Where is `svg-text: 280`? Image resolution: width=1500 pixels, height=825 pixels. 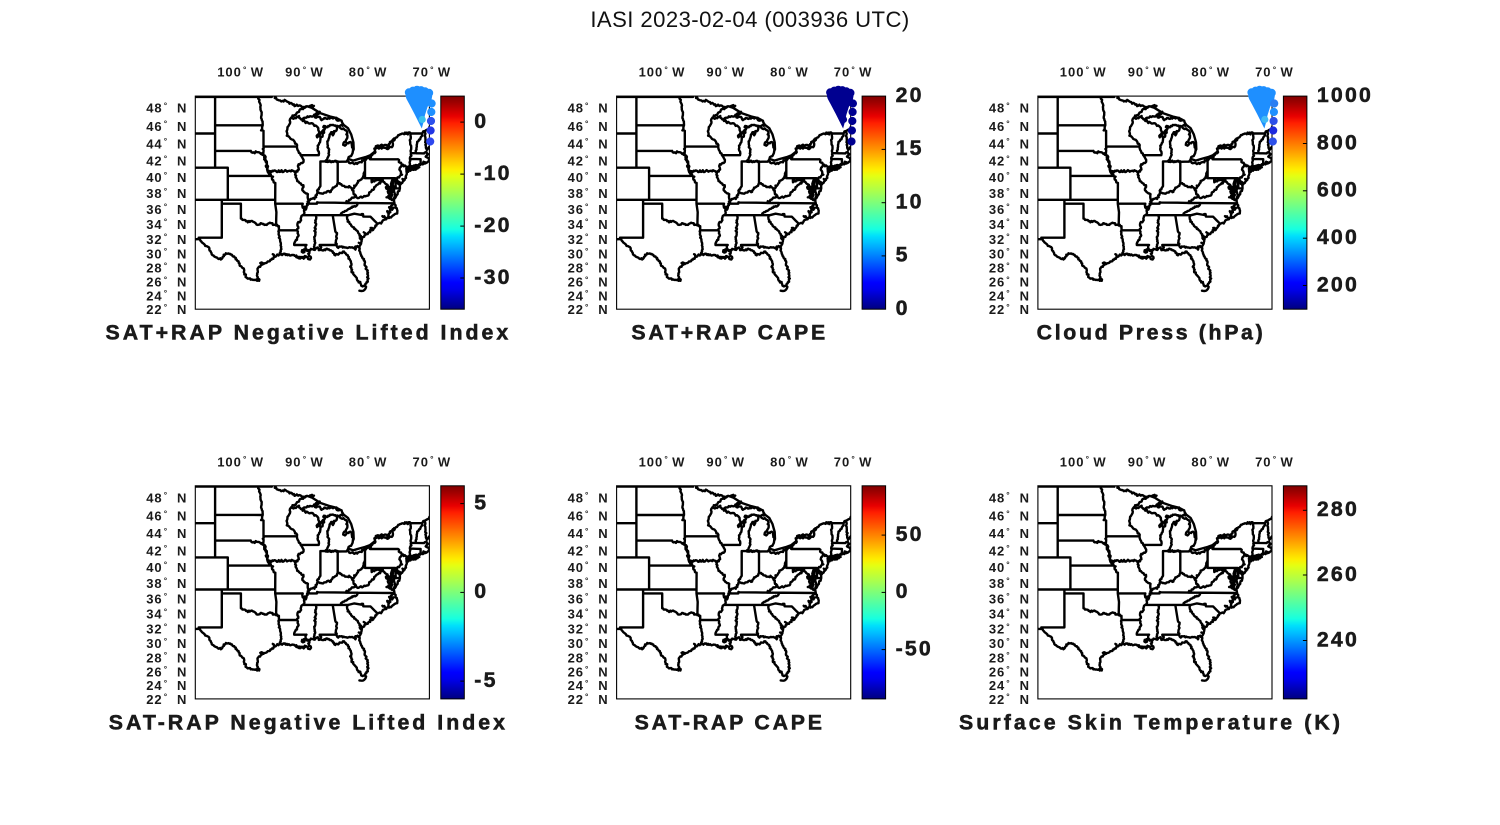
svg-text: 280 is located at coordinates (1338, 509).